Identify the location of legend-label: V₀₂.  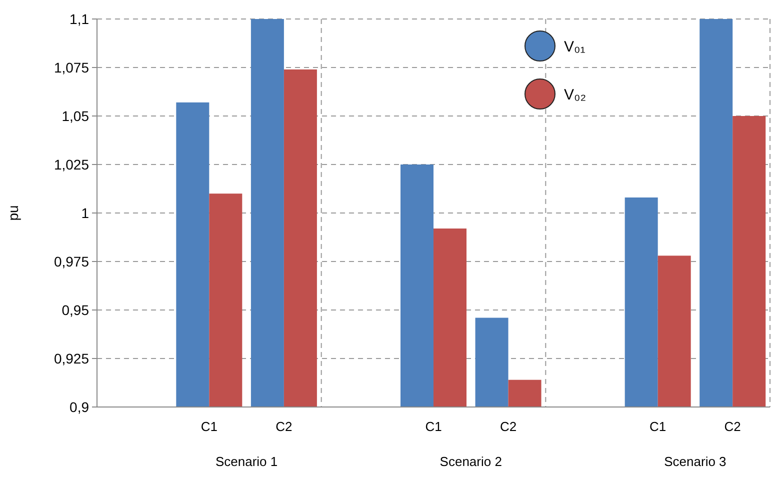
(575, 95).